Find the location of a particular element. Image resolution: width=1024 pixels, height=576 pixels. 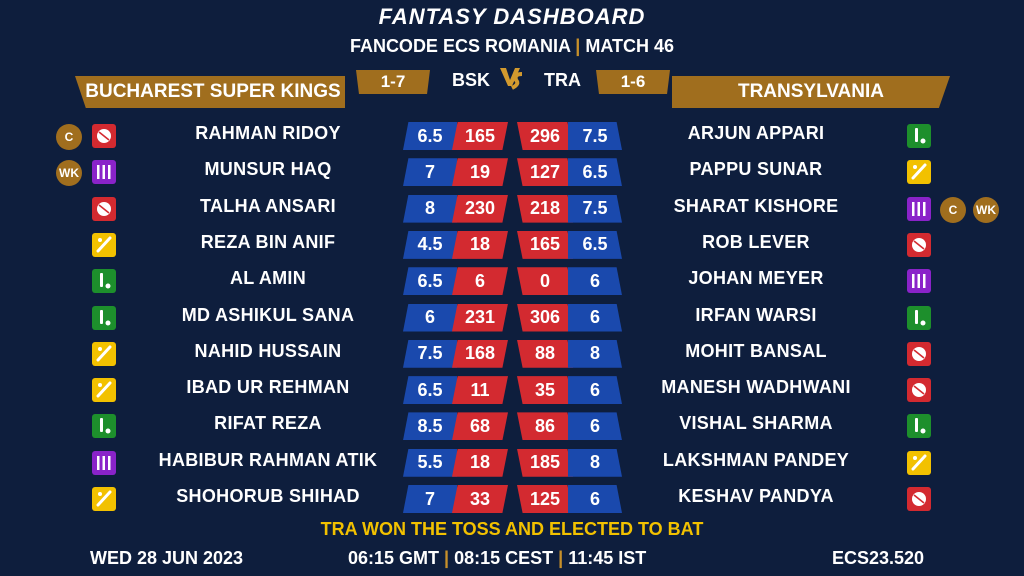

right-player-points: 125 is located at coordinates (545, 499).